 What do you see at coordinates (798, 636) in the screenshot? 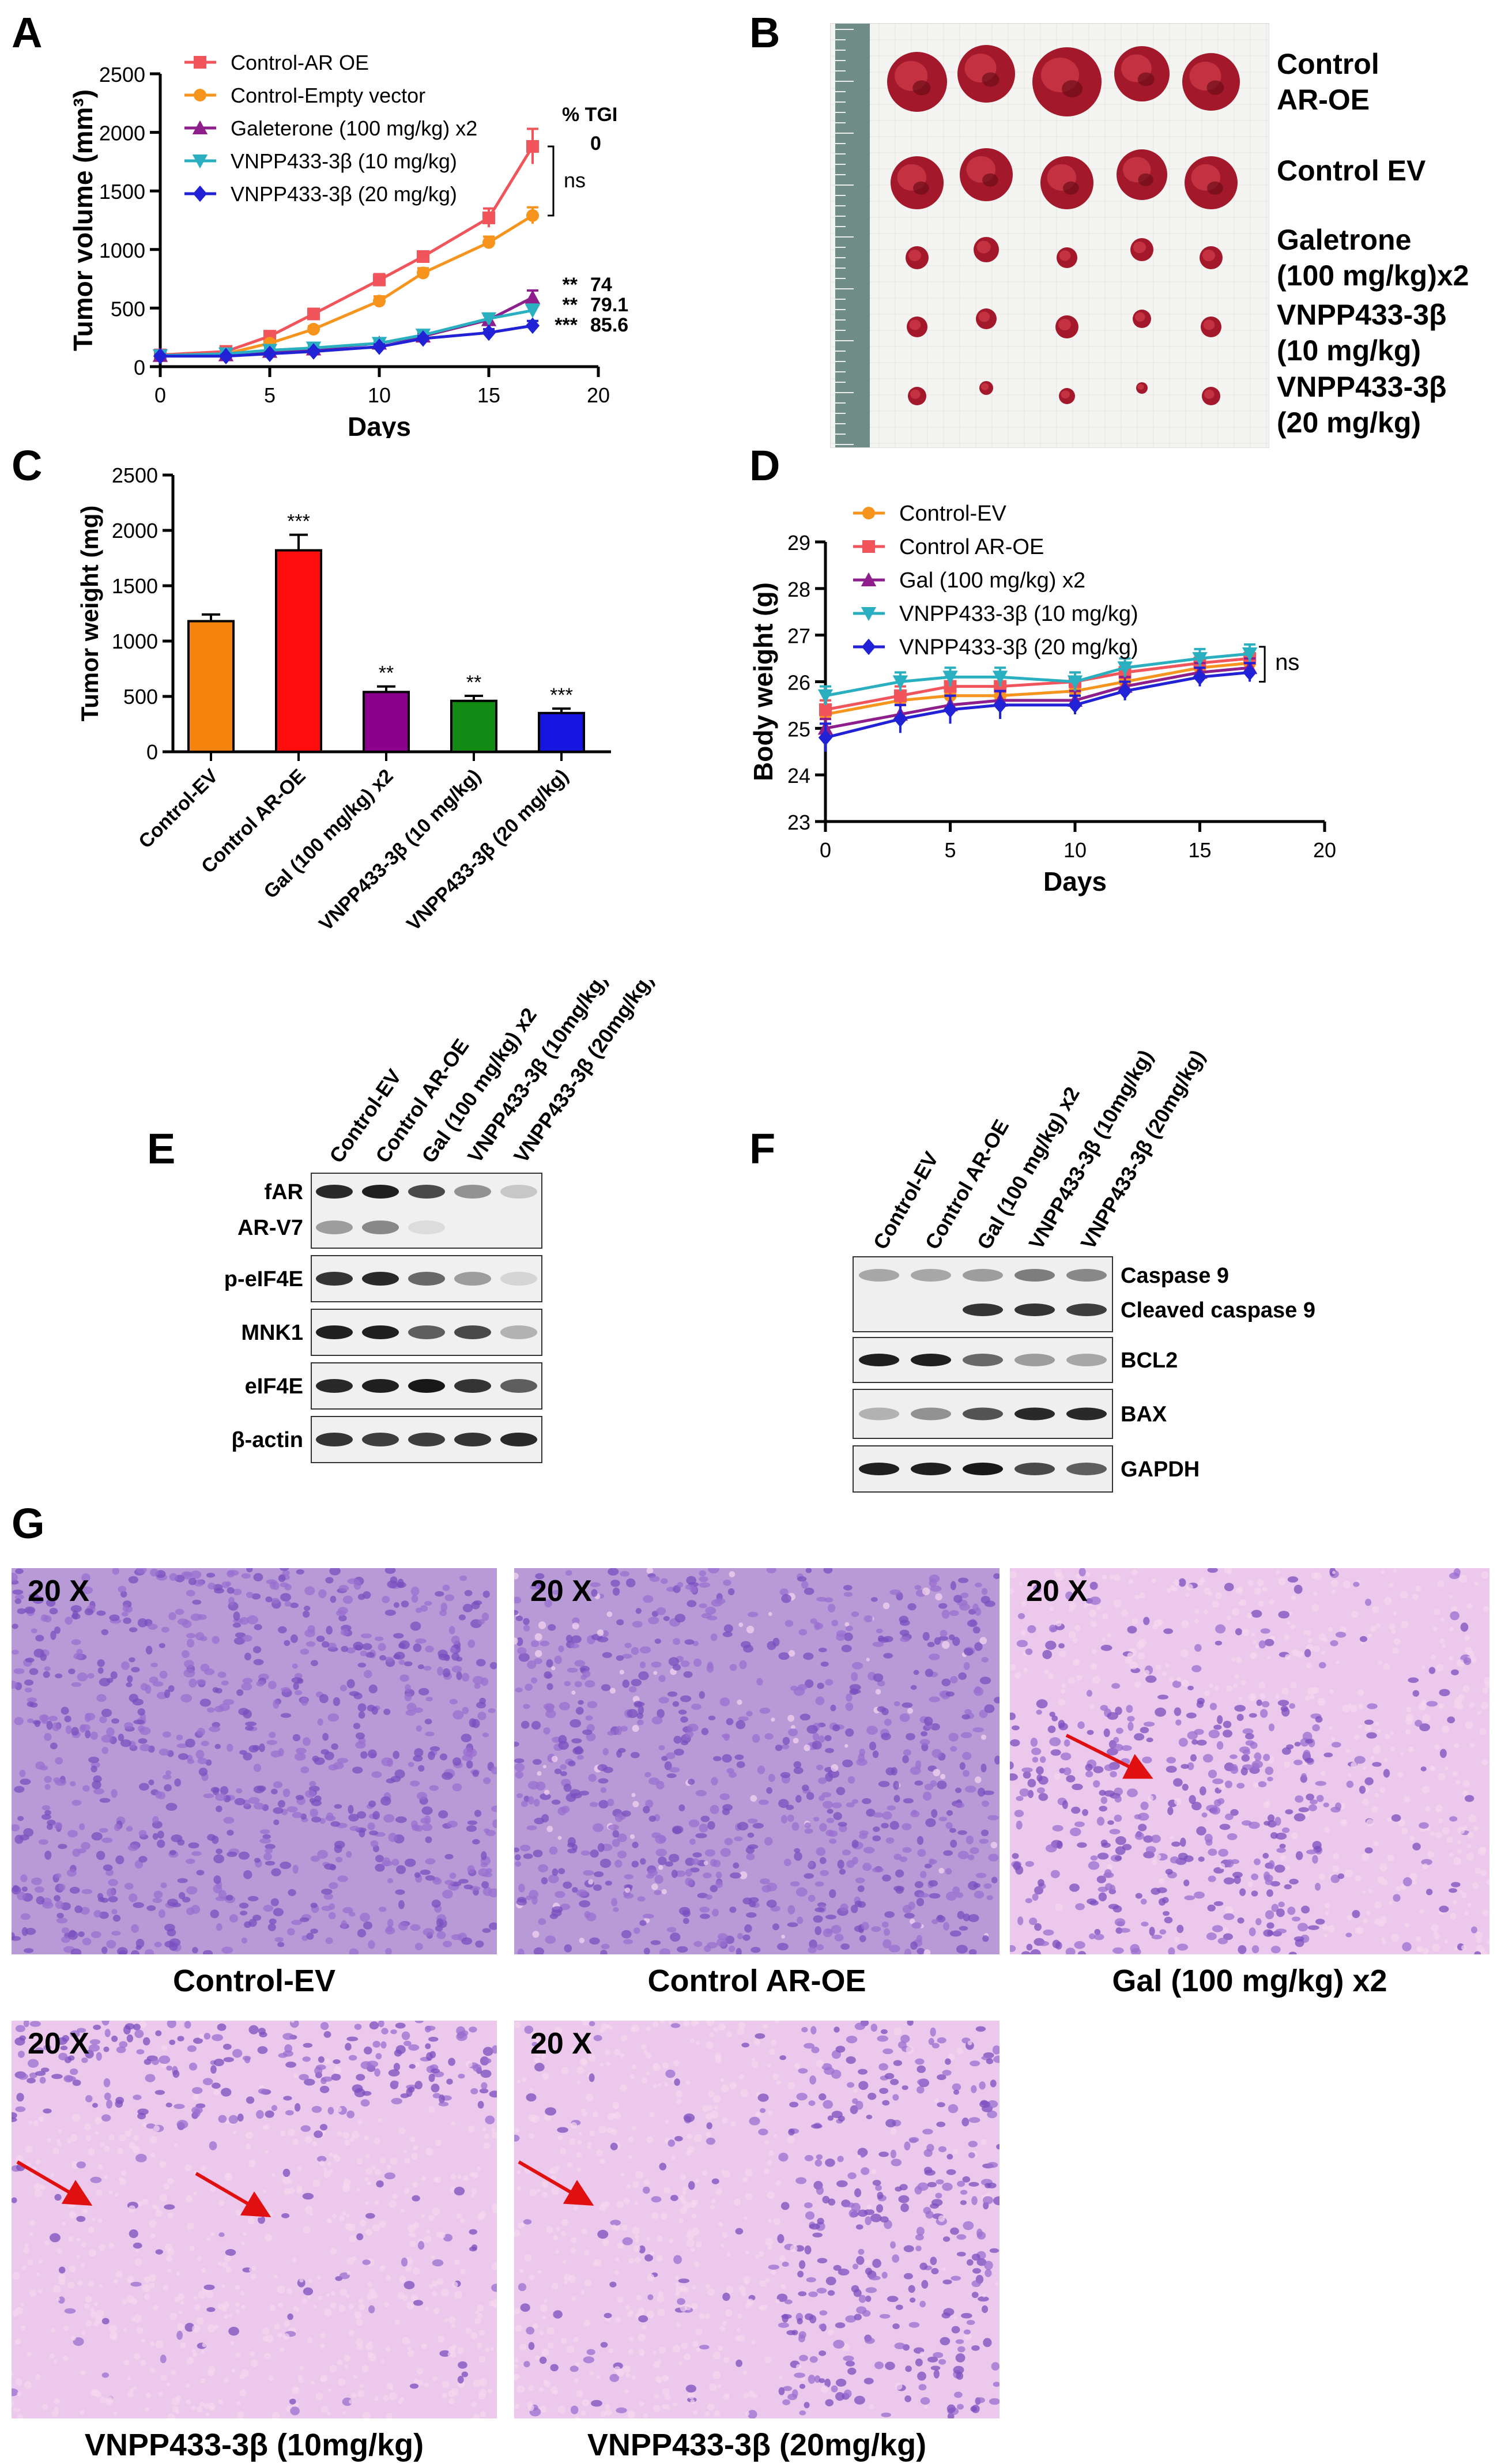
I see `y-tick-label: 27` at bounding box center [798, 636].